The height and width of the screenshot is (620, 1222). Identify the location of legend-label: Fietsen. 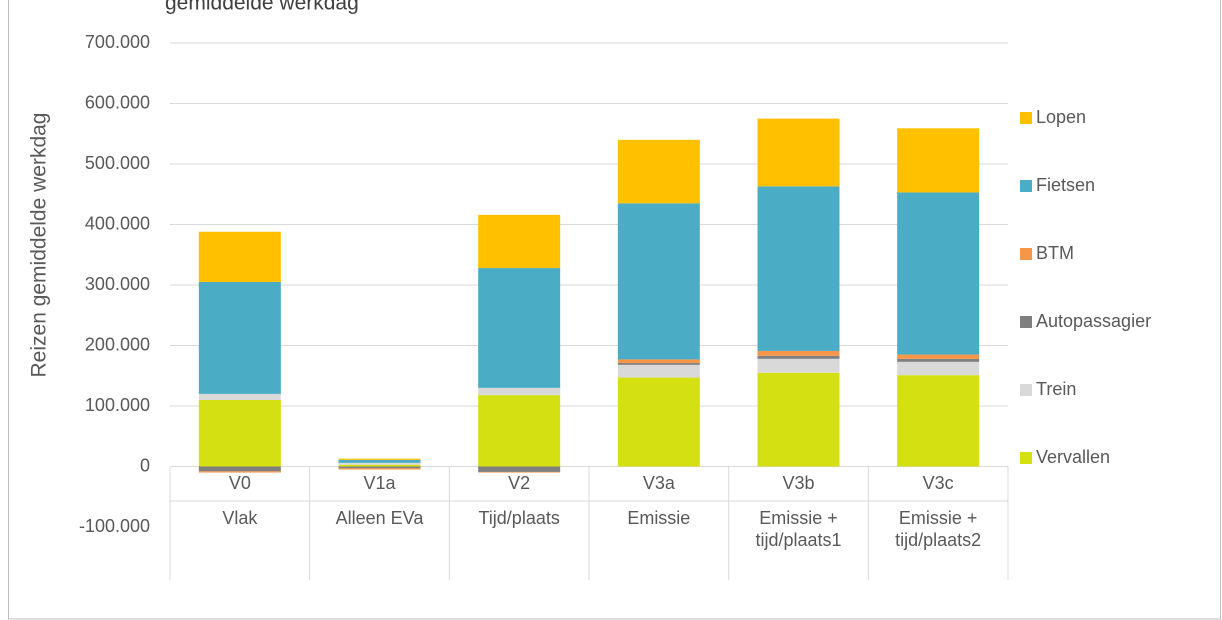
(1065, 185).